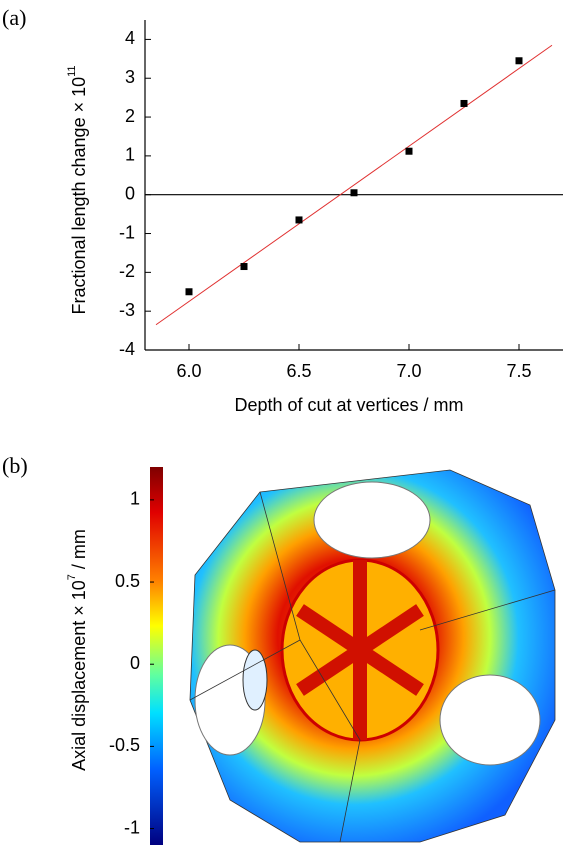 This screenshot has width=565, height=849. I want to click on y-axis-label: Fractional length change × 1011, so click(77, 189).